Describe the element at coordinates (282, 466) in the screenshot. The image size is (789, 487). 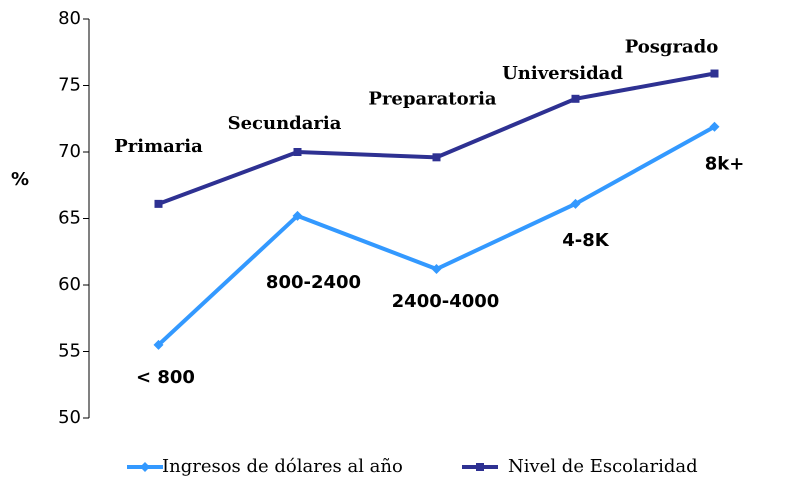
I see `legend-label: Ingresos de dólares al año` at that location.